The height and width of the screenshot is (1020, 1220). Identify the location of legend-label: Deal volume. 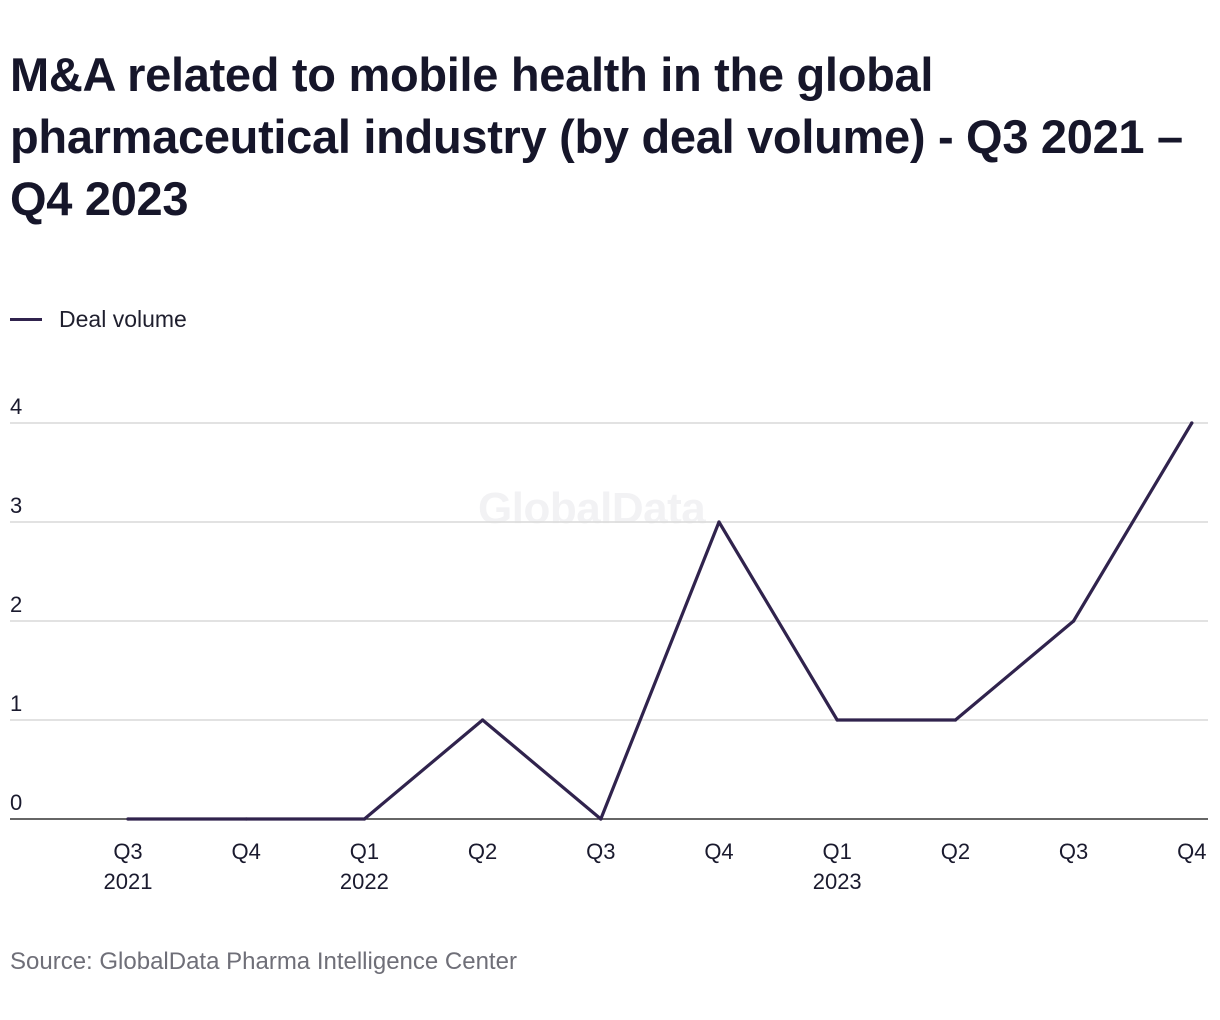
(123, 319).